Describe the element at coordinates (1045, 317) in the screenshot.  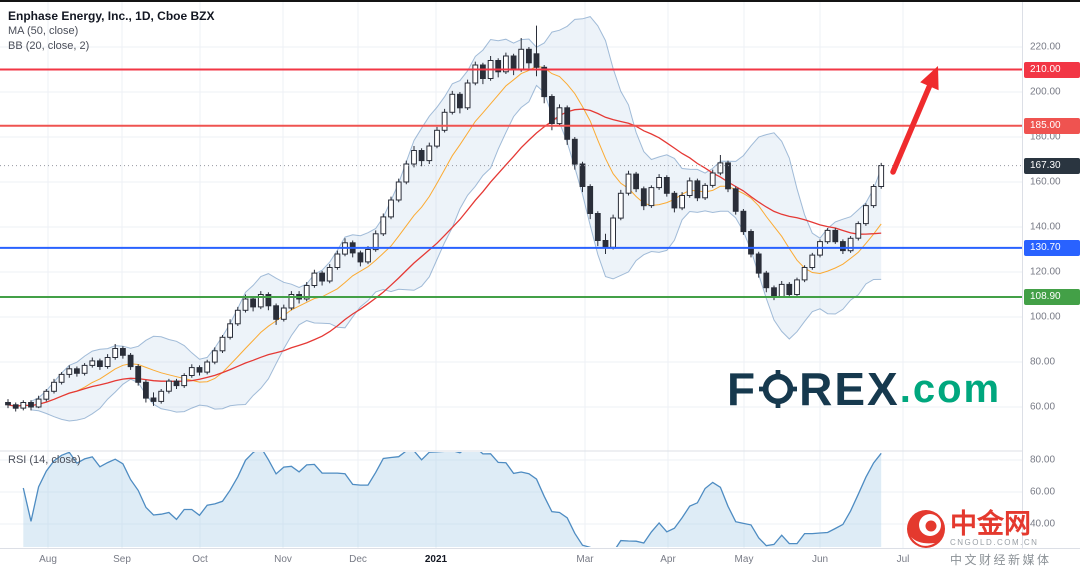
I see `price-tick-label: 100.00` at that location.